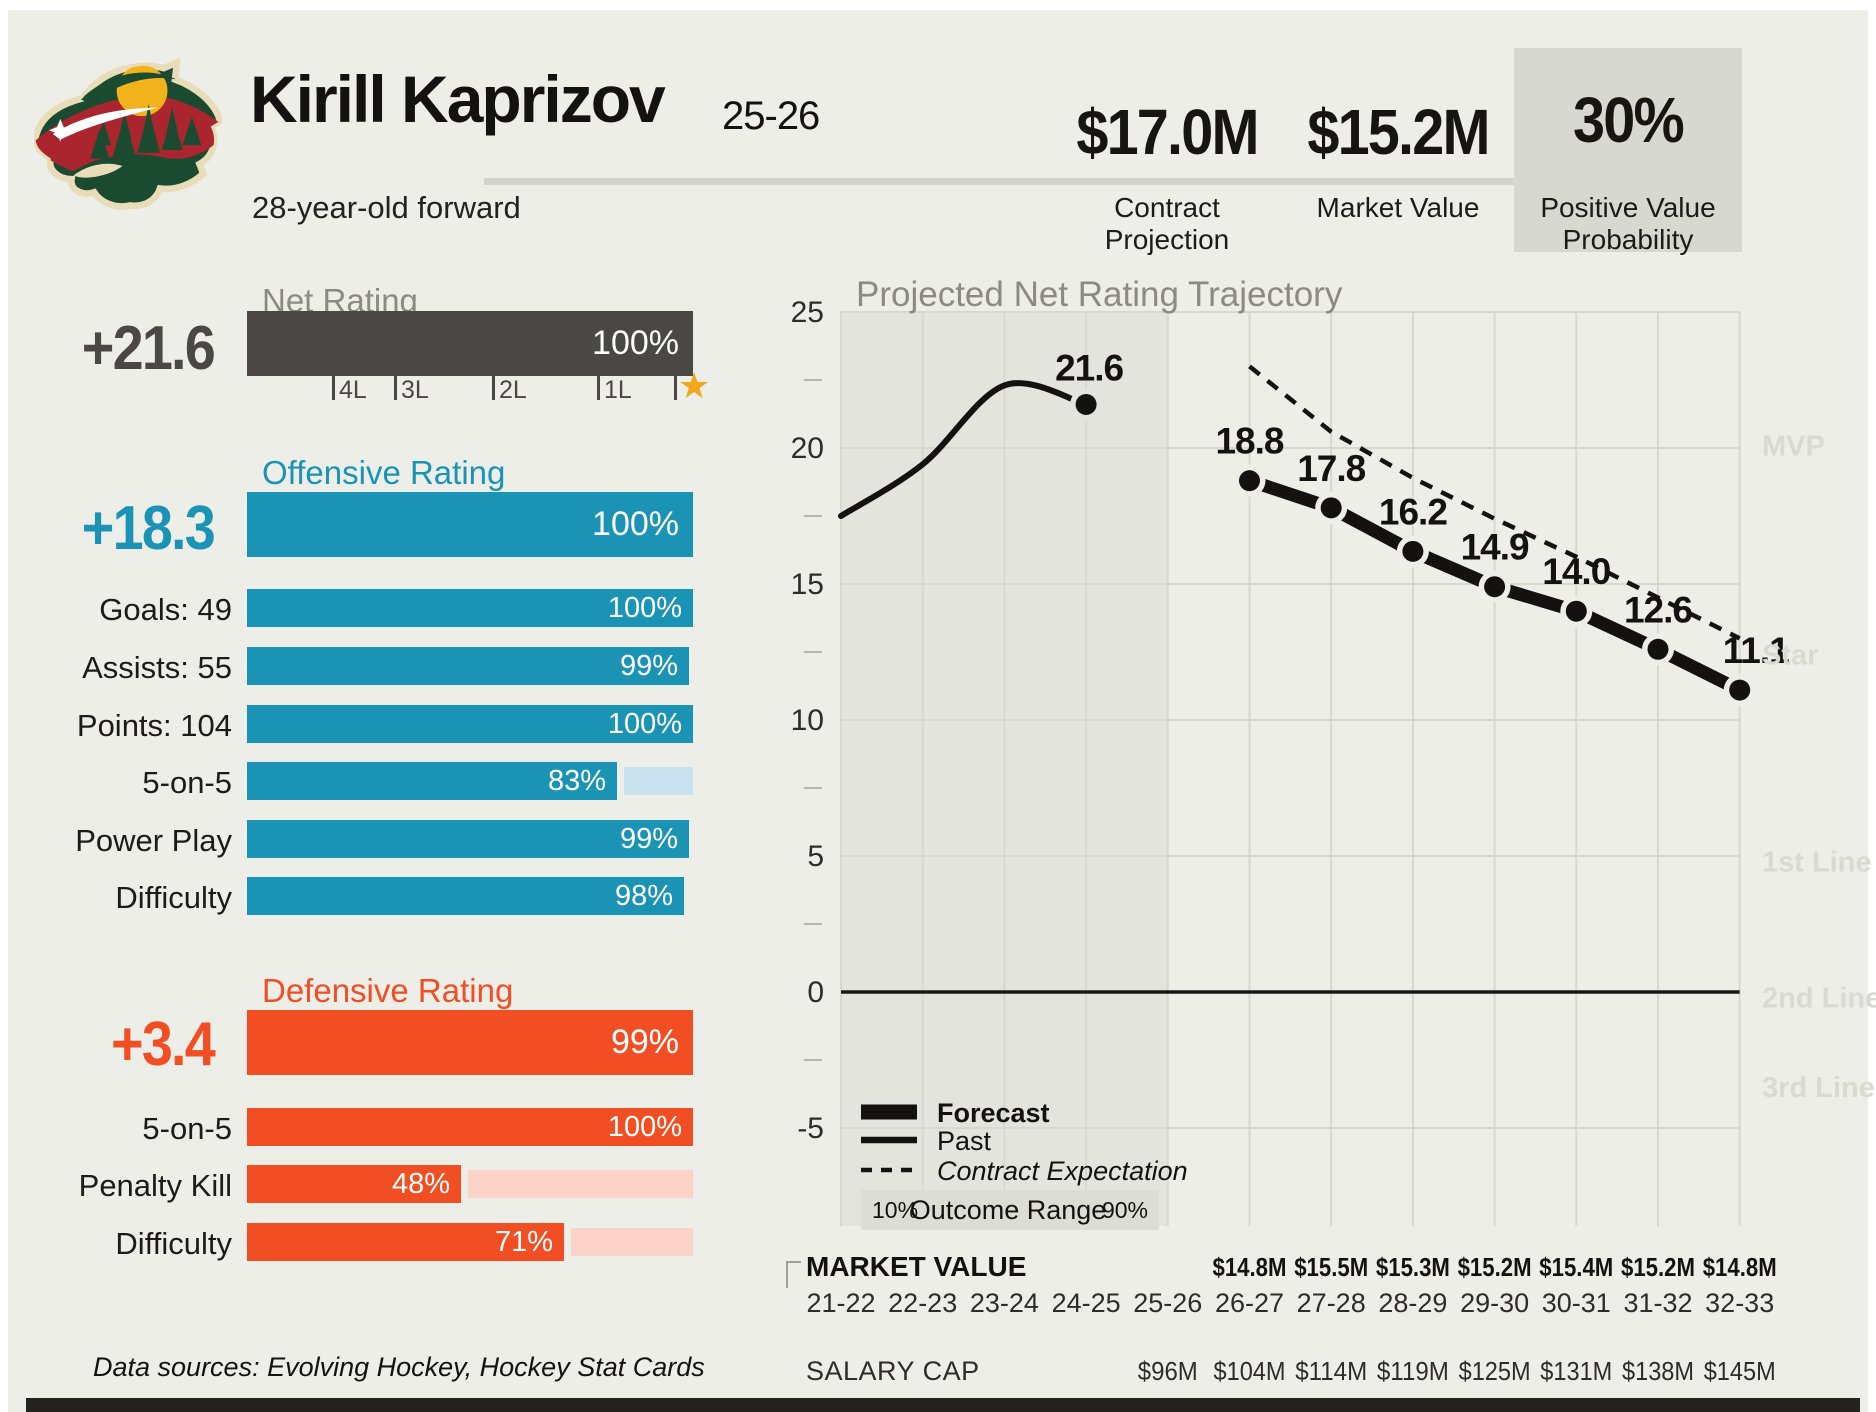 The width and height of the screenshot is (1876, 1412). What do you see at coordinates (1398, 132) in the screenshot?
I see `market-value-value: $15.2M` at bounding box center [1398, 132].